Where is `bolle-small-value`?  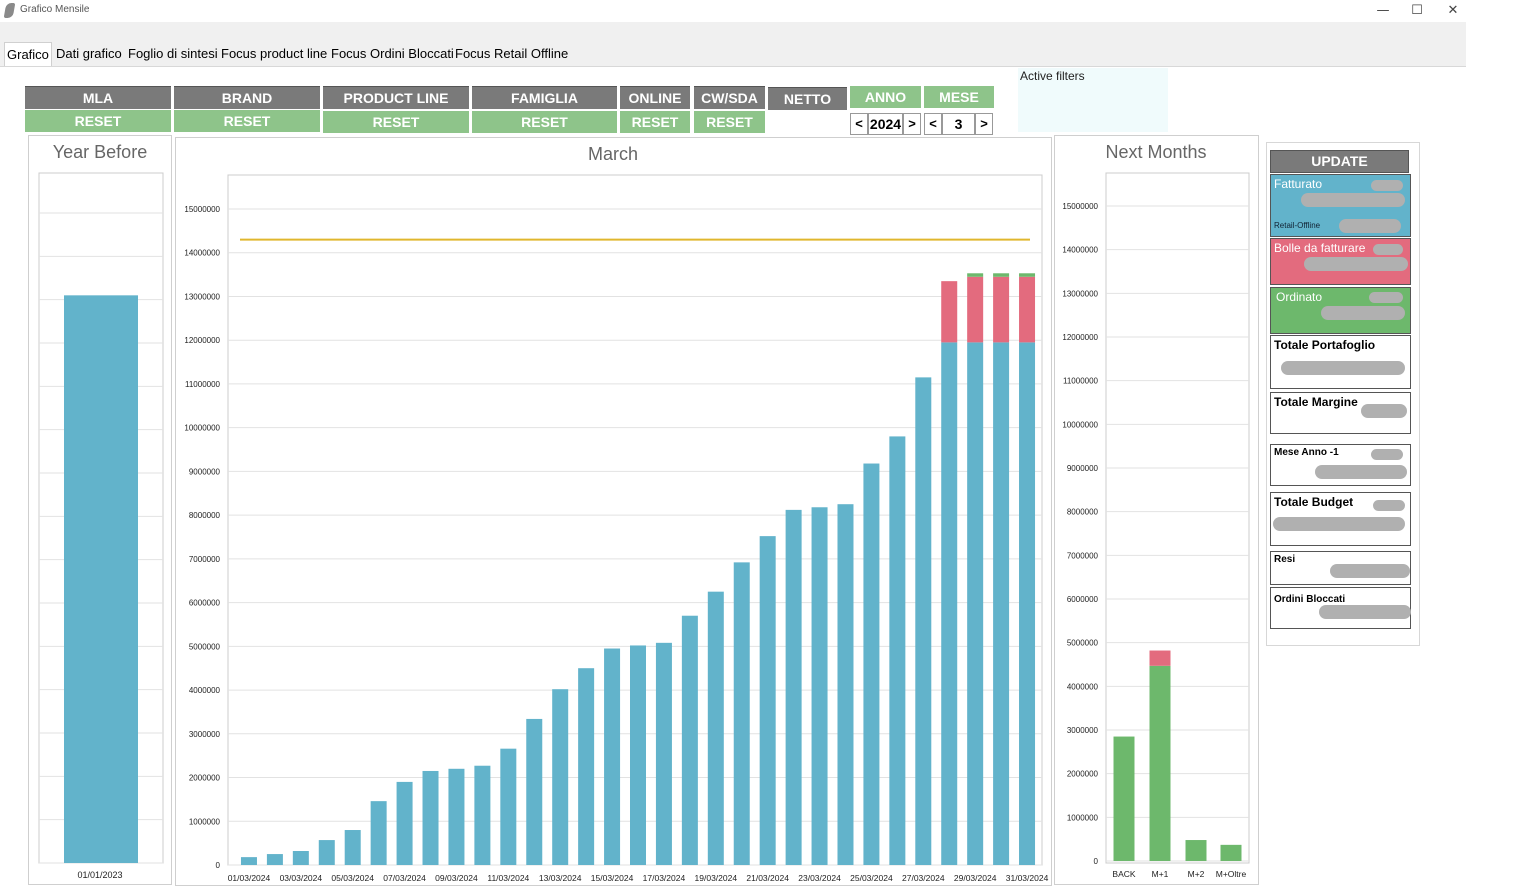 bolle-small-value is located at coordinates (1388, 249).